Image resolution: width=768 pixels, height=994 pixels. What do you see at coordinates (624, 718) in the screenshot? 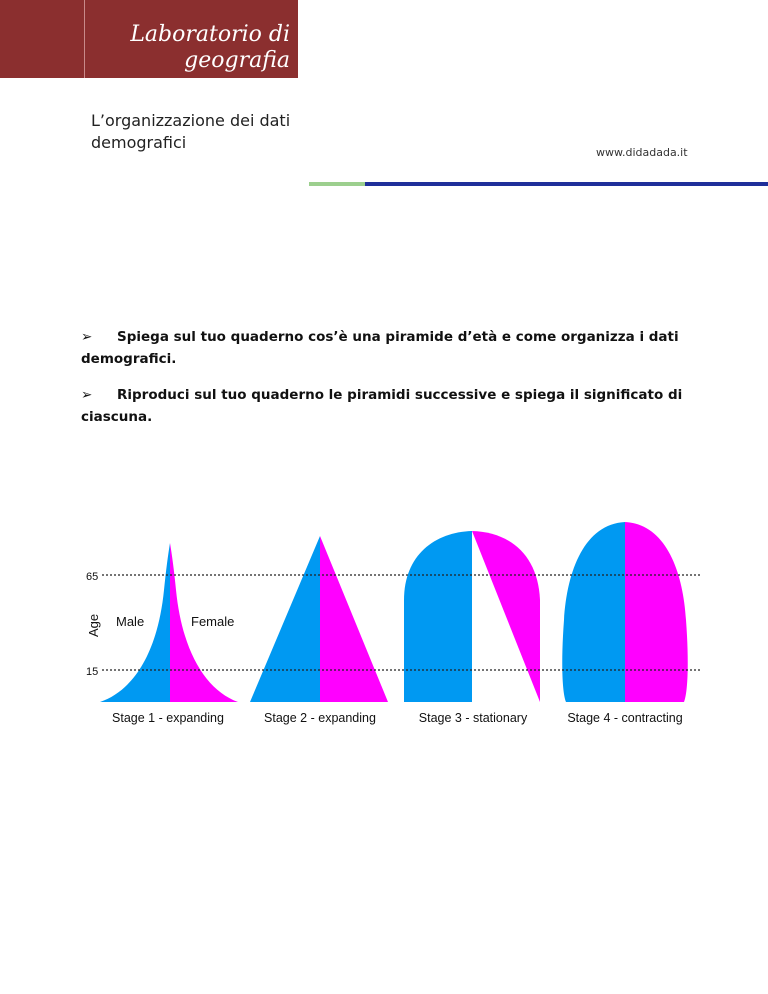
I see `stage4-label: Stage 4 - contracting` at bounding box center [624, 718].